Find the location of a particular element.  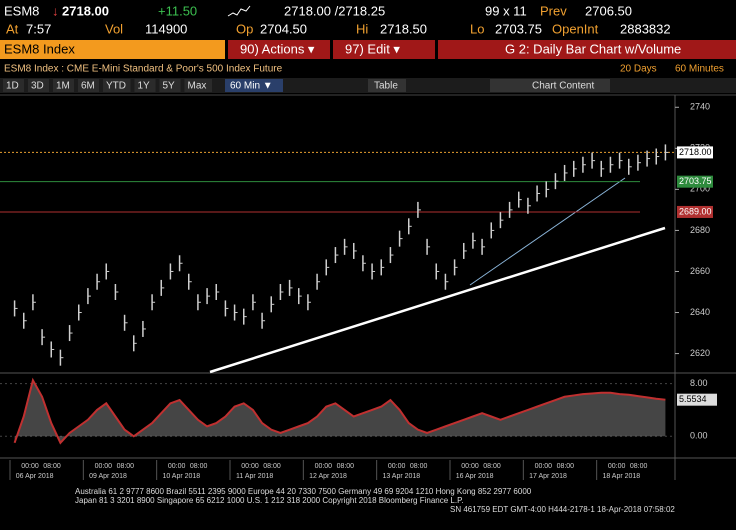

day-label: 12 Apr 2018 is located at coordinates (328, 476).